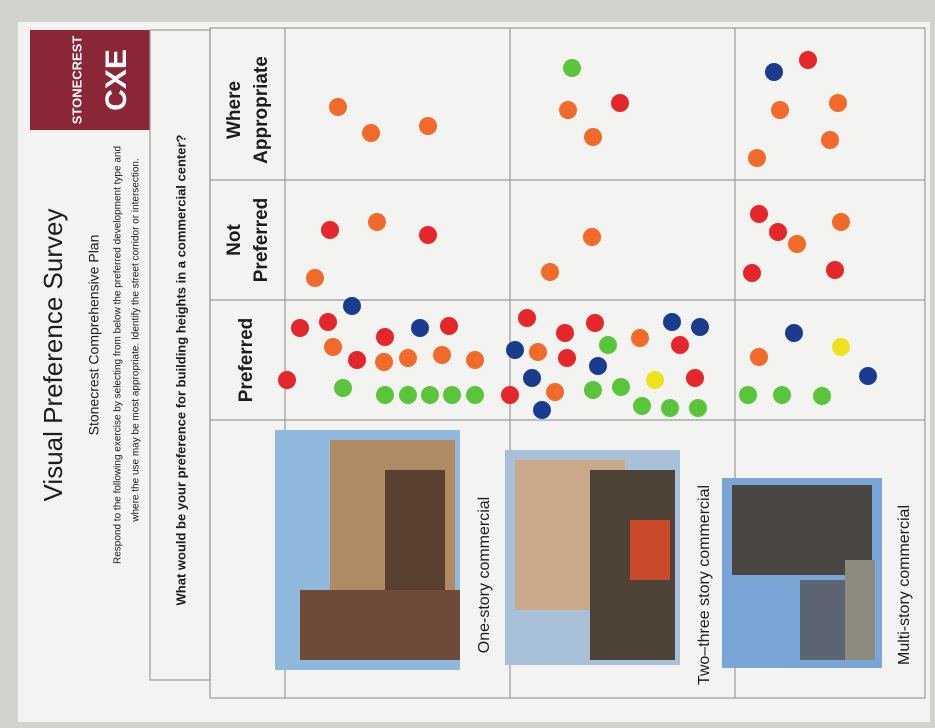  Describe the element at coordinates (484, 575) in the screenshot. I see `row-label: One-story commercial` at that location.